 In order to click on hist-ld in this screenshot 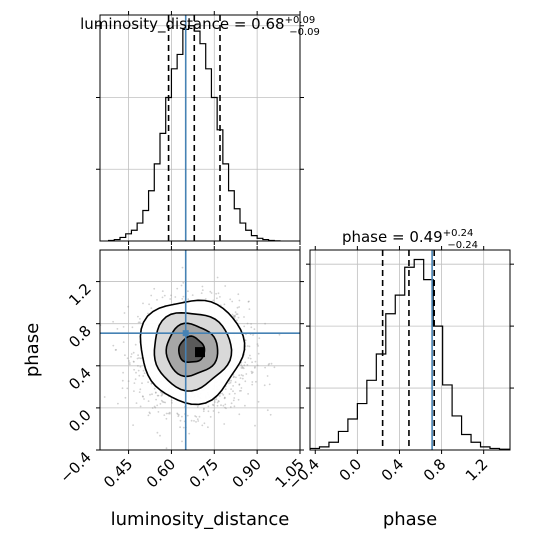, I will do `click(194, 128)`.